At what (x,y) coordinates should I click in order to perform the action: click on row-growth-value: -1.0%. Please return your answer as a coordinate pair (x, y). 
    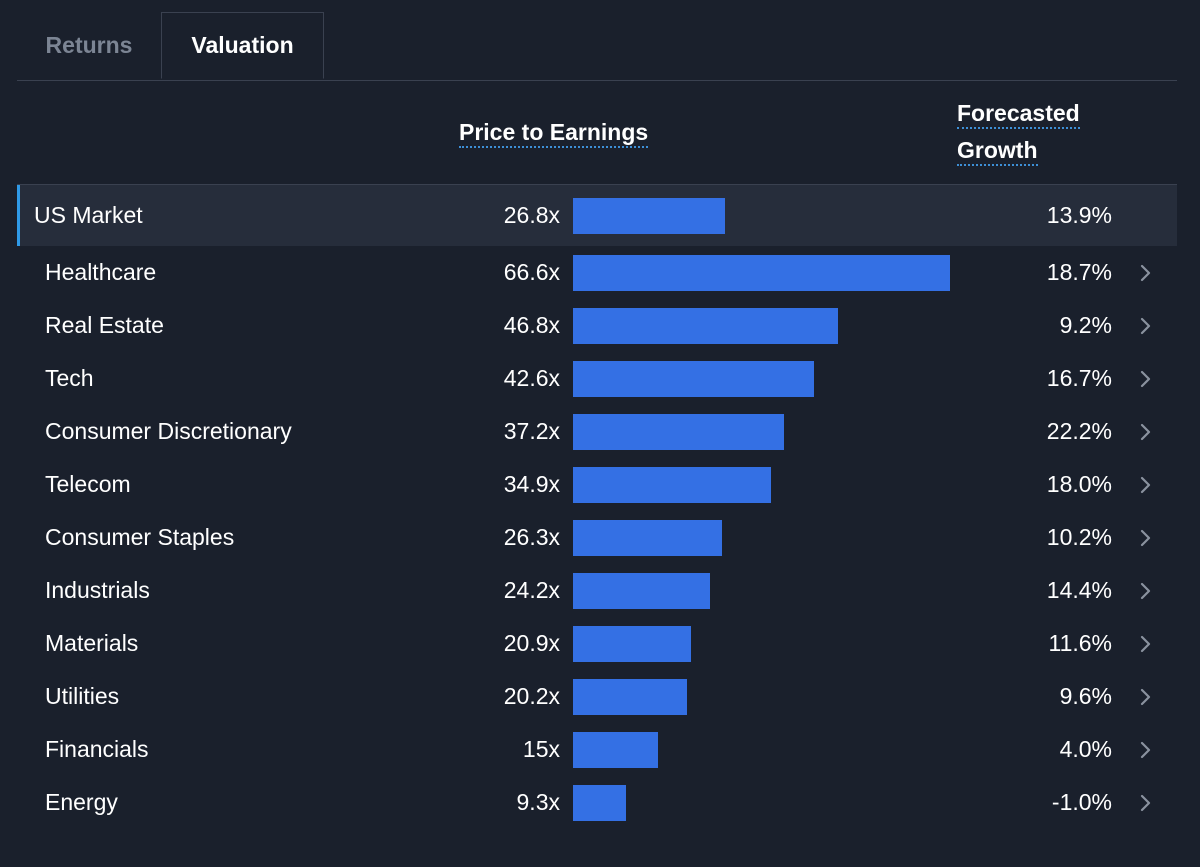
    Looking at the image, I should click on (1081, 802).